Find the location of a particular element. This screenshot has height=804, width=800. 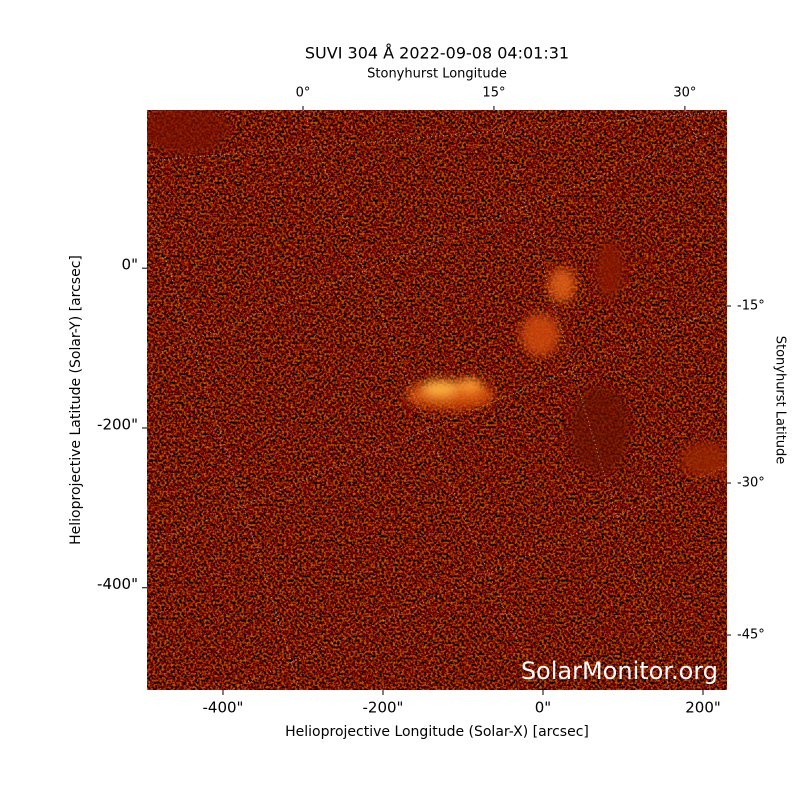

x-tick-label: 0" is located at coordinates (543, 708).